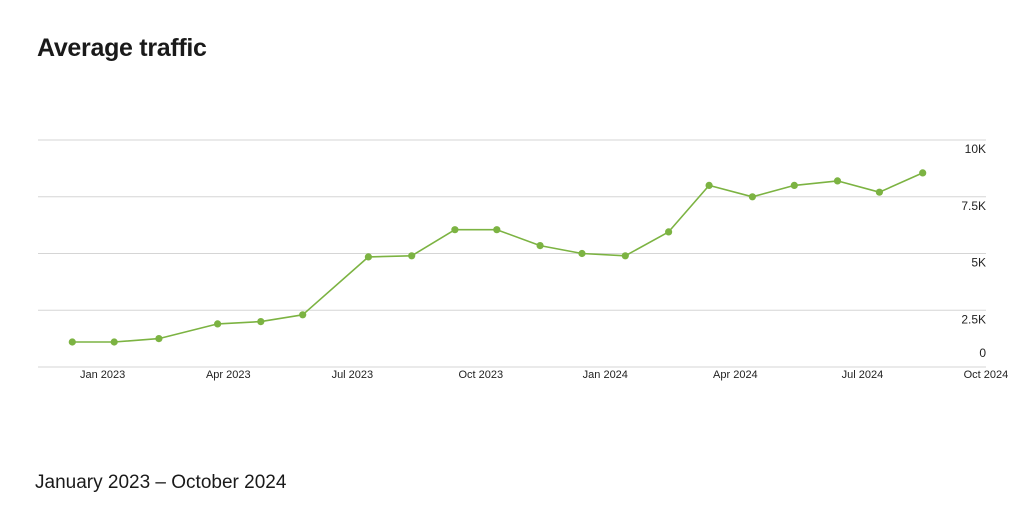 This screenshot has height=524, width=1024. What do you see at coordinates (481, 375) in the screenshot?
I see `x-tick-label: Oct 2023` at bounding box center [481, 375].